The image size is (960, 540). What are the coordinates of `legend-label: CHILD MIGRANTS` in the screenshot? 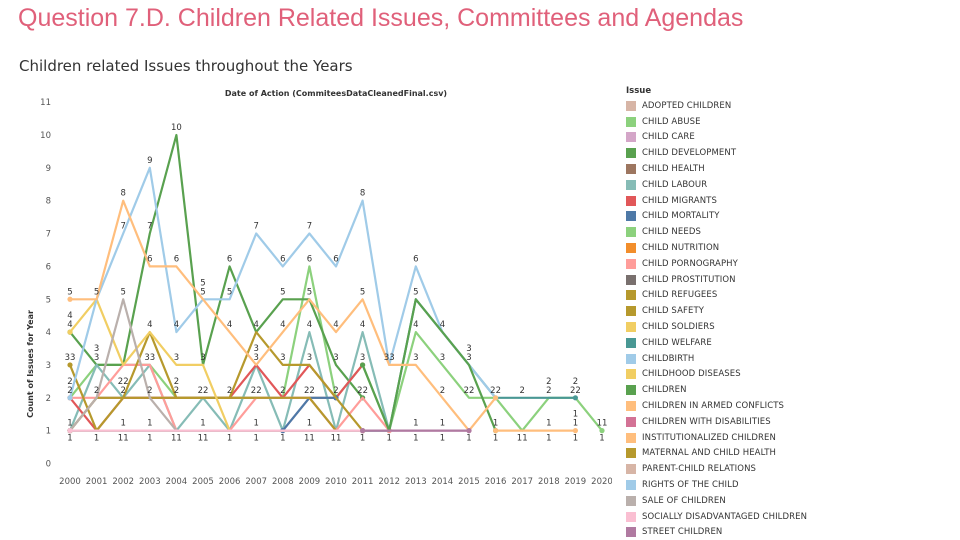 It's located at (679, 200).